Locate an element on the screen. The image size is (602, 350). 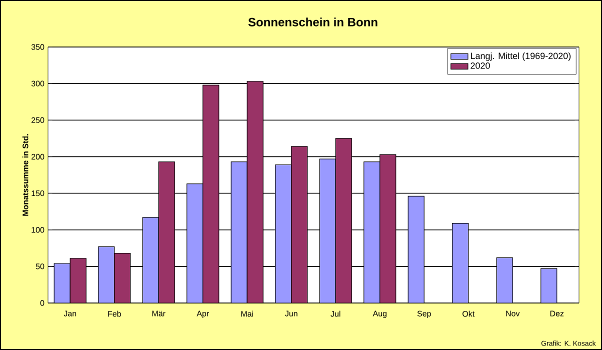
x-tick-label: Feb is located at coordinates (114, 313).